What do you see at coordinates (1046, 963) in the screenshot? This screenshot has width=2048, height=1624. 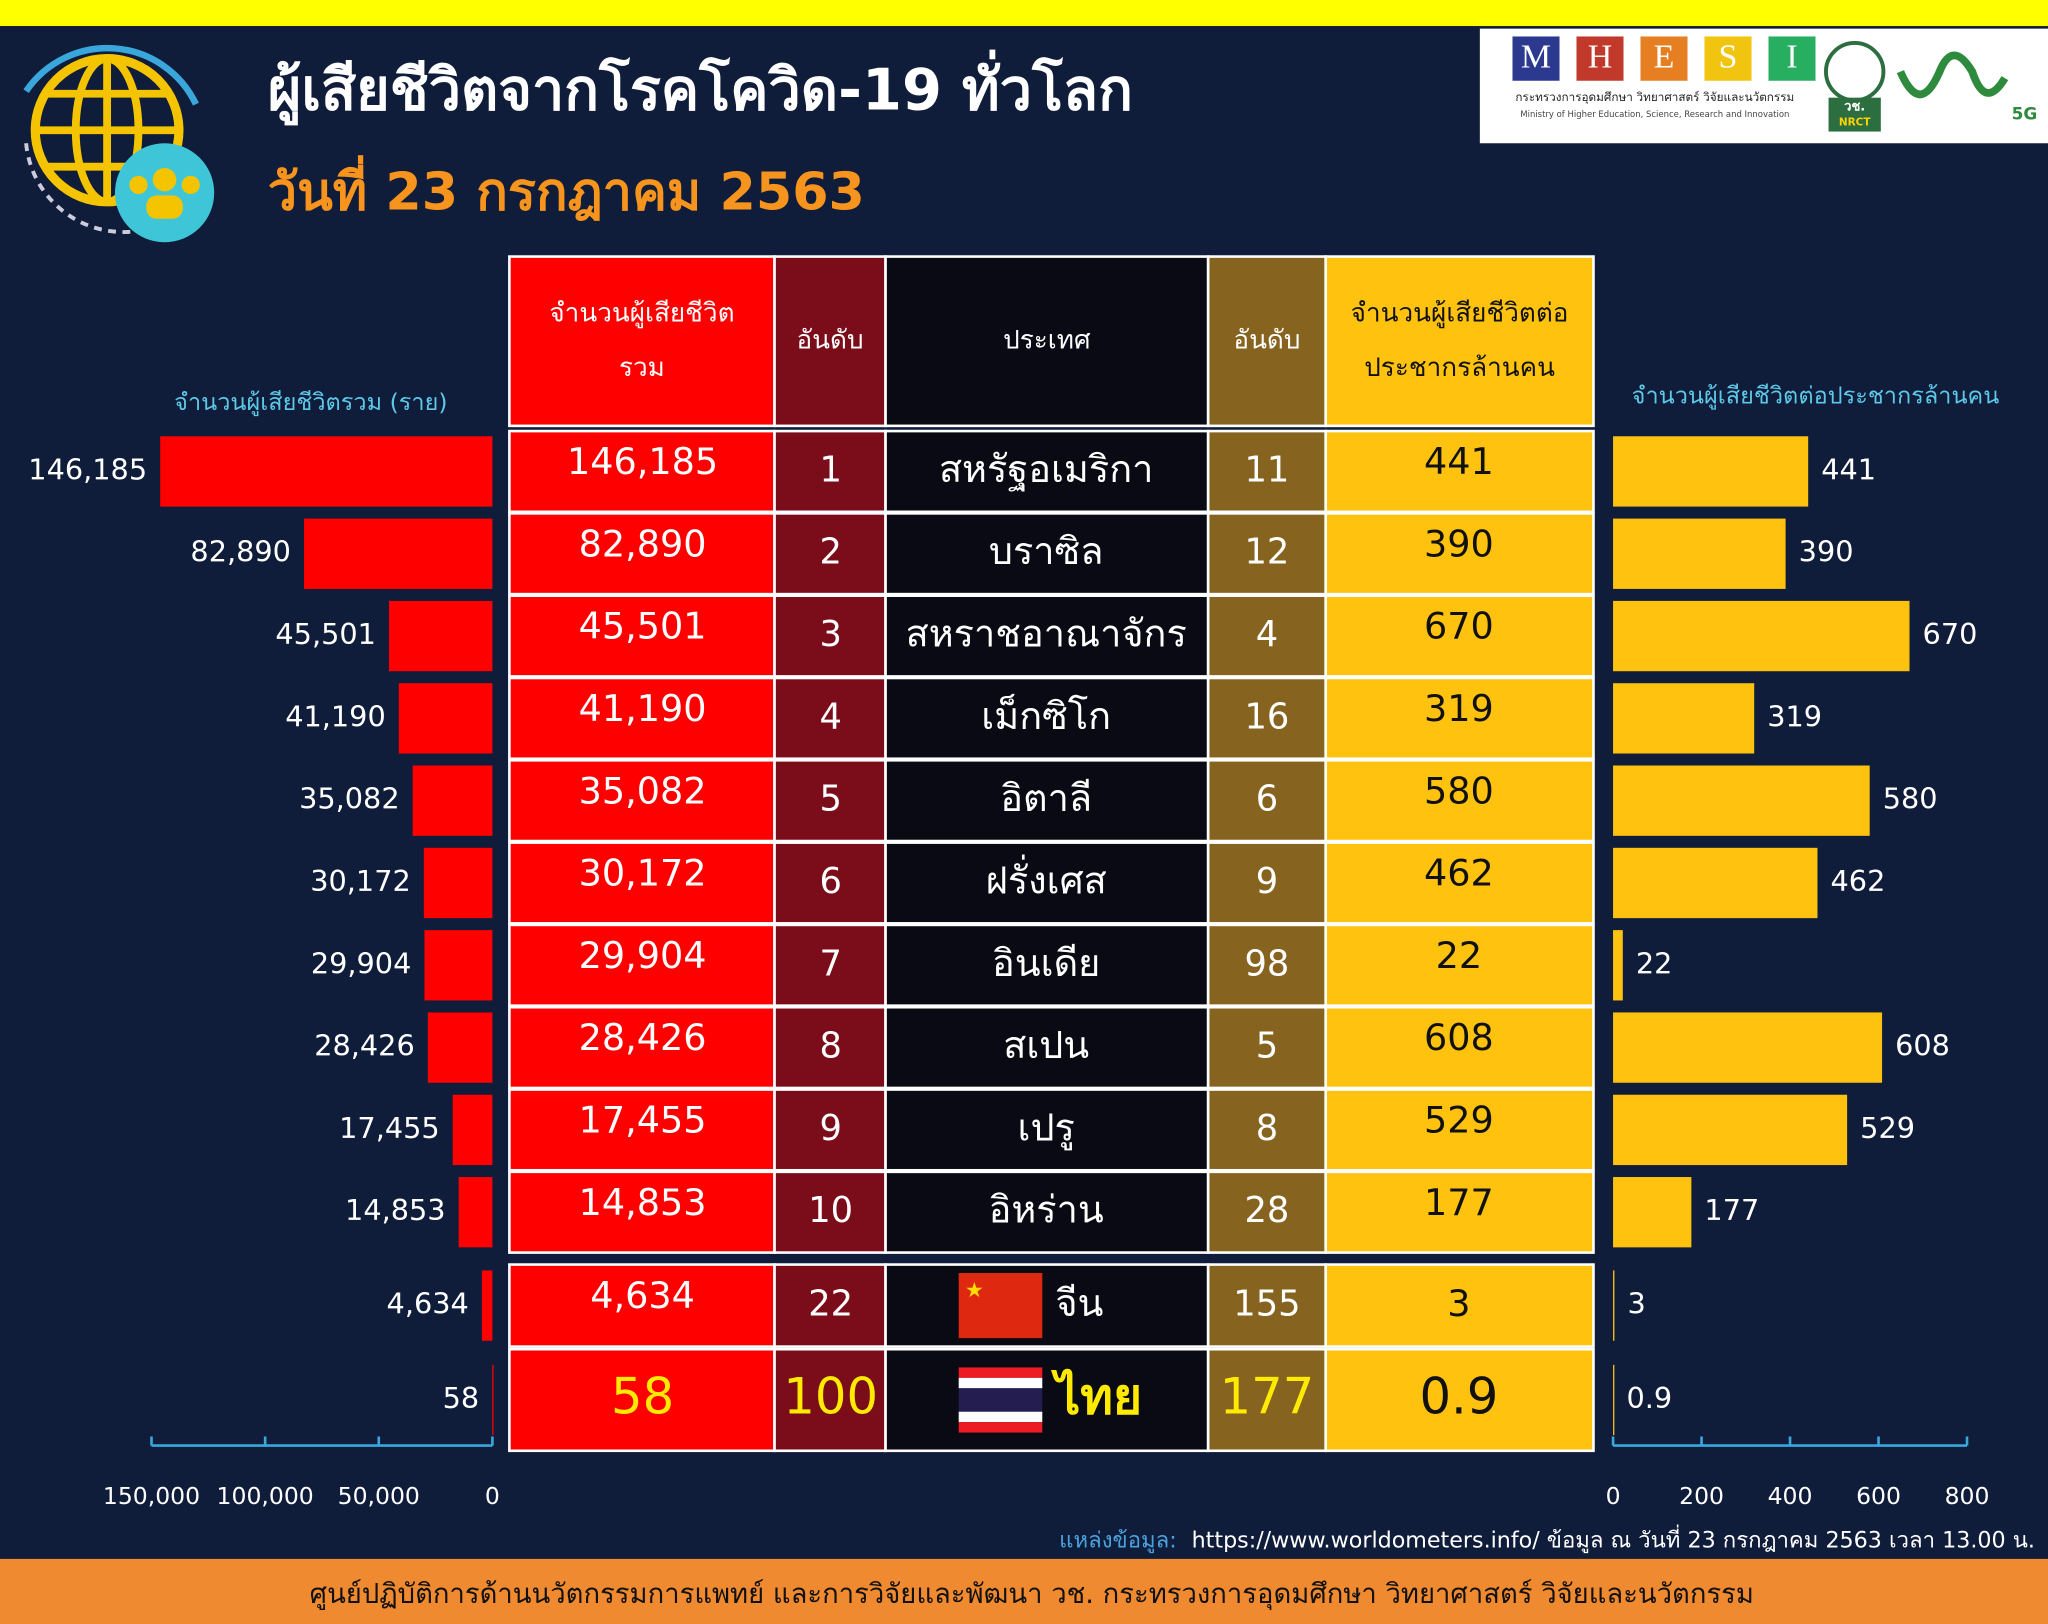 I see `cell-country: อินเดีย` at bounding box center [1046, 963].